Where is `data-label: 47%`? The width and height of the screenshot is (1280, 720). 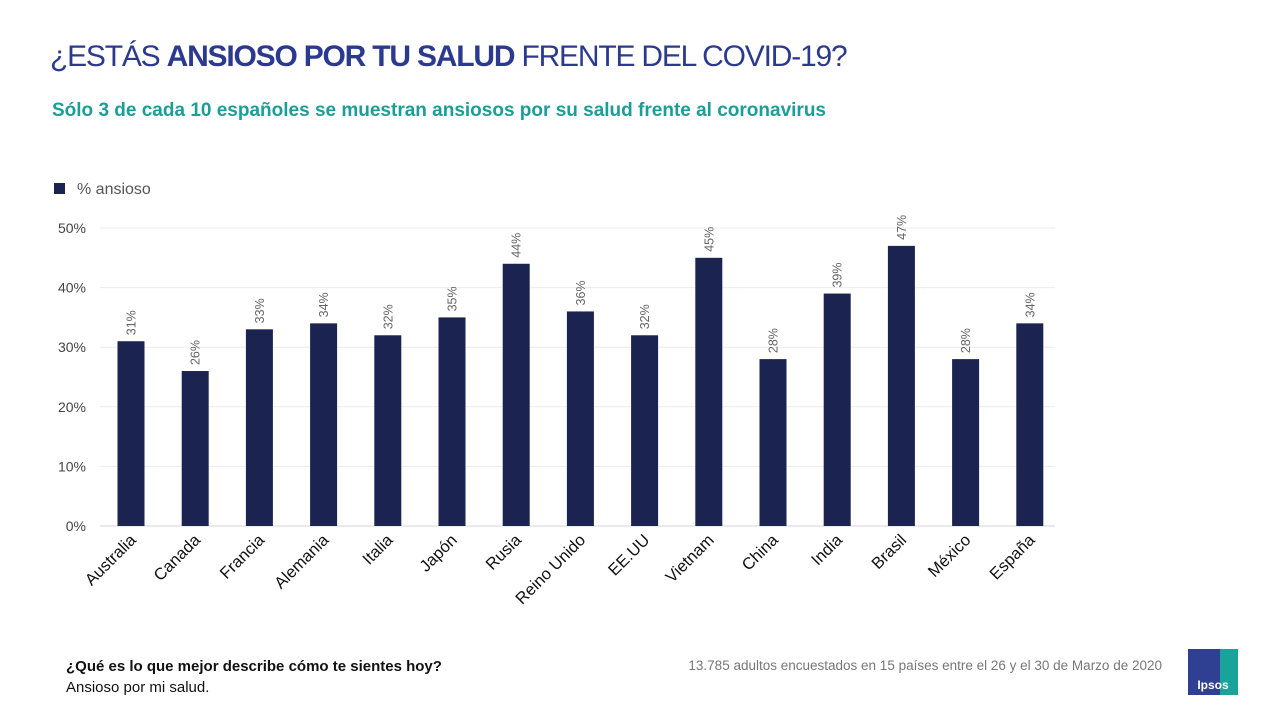 data-label: 47% is located at coordinates (902, 227).